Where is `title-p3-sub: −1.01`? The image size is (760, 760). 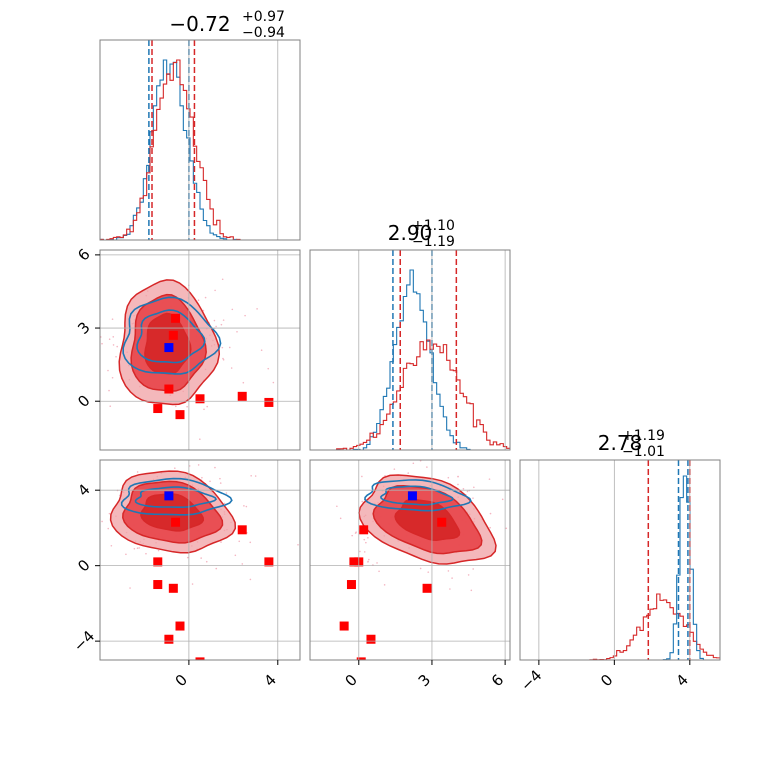 title-p3-sub: −1.01 is located at coordinates (643, 452).